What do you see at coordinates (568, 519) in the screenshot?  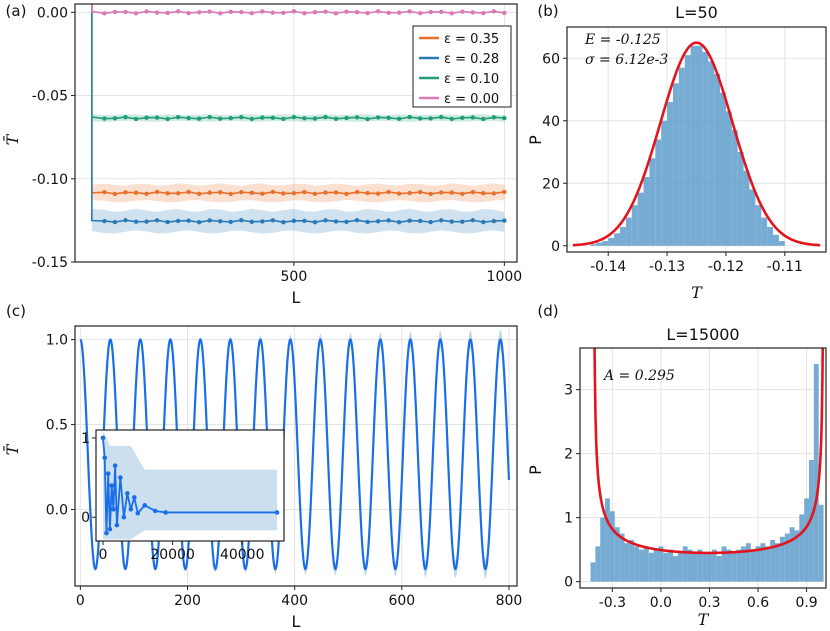 I see `d-ytick-label: 1` at bounding box center [568, 519].